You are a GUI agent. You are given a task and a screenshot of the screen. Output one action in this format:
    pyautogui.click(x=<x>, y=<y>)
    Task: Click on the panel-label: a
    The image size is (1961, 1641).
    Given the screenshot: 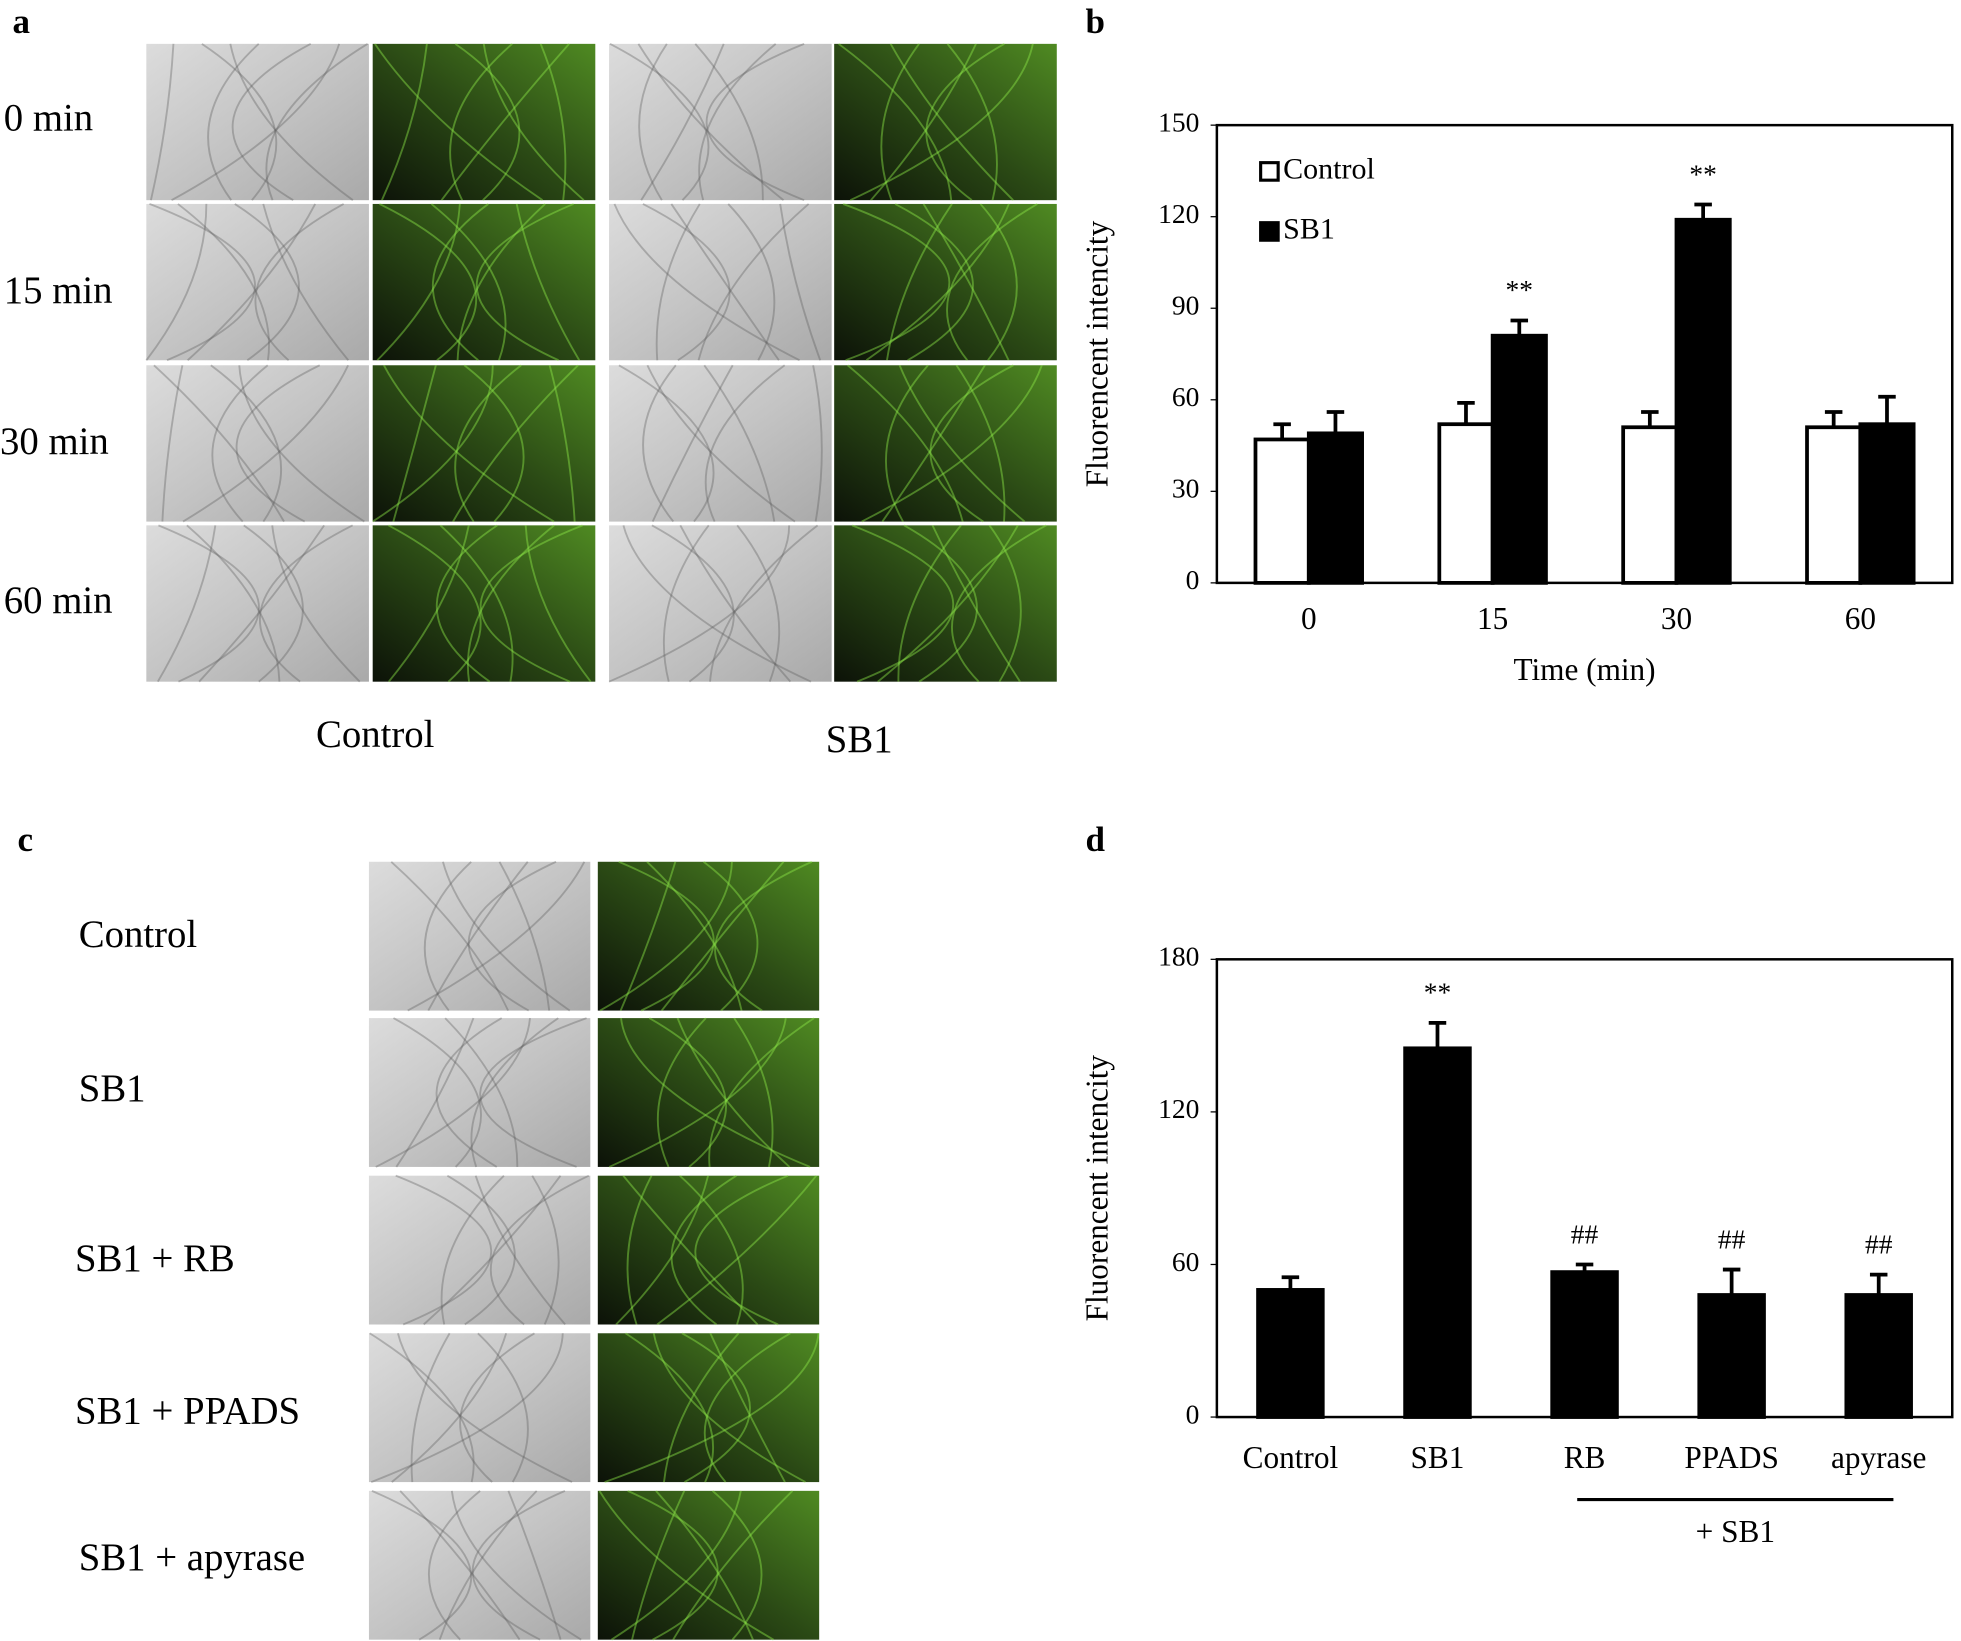 What is the action you would take?
    pyautogui.click(x=22, y=21)
    